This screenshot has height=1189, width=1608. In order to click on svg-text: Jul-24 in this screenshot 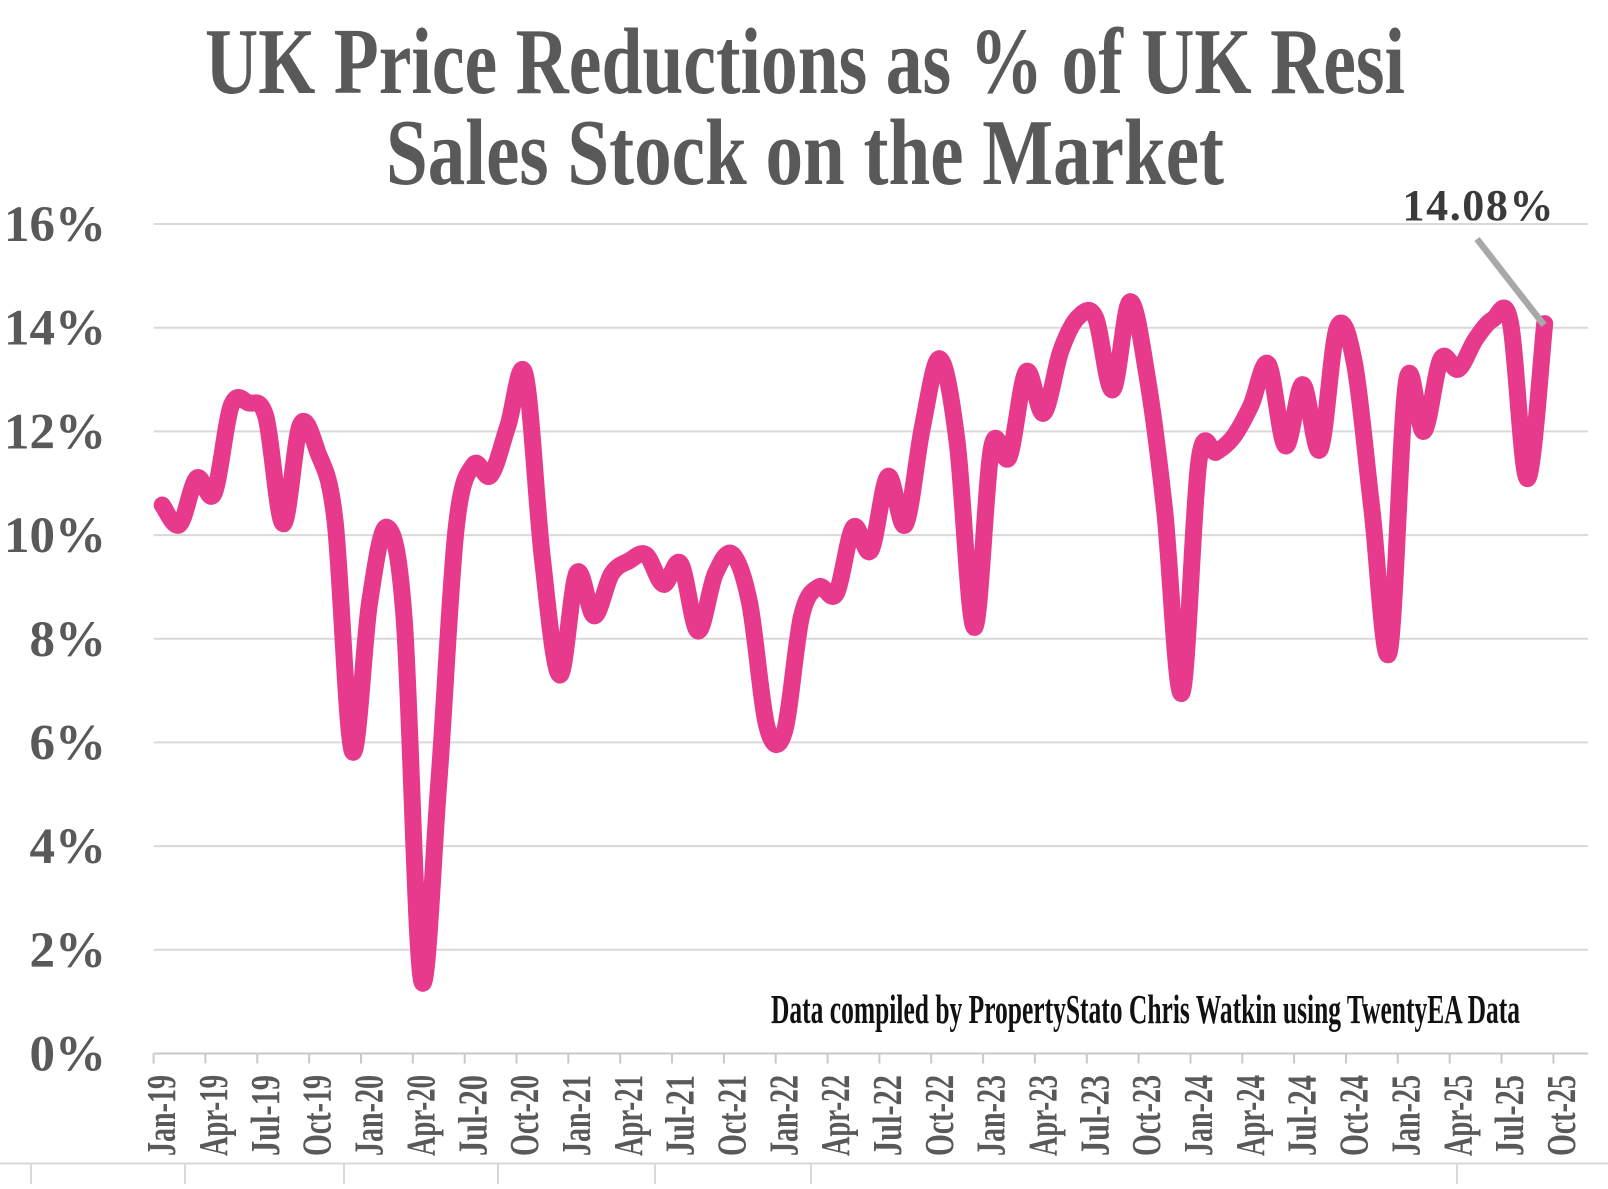, I will do `click(1302, 1115)`.